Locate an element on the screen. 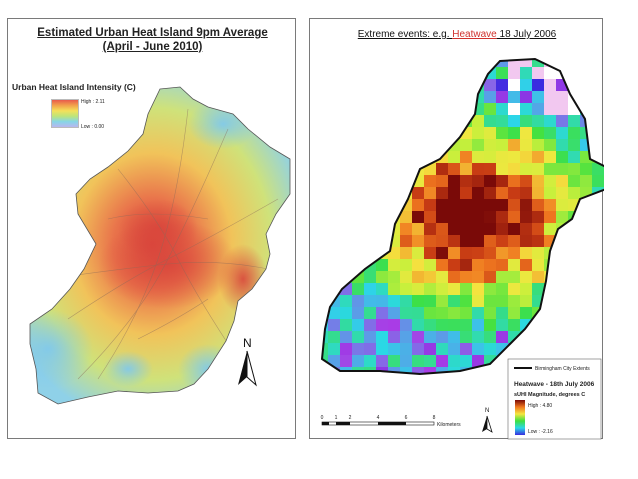  scale-tick-label: 0 is located at coordinates (322, 418).